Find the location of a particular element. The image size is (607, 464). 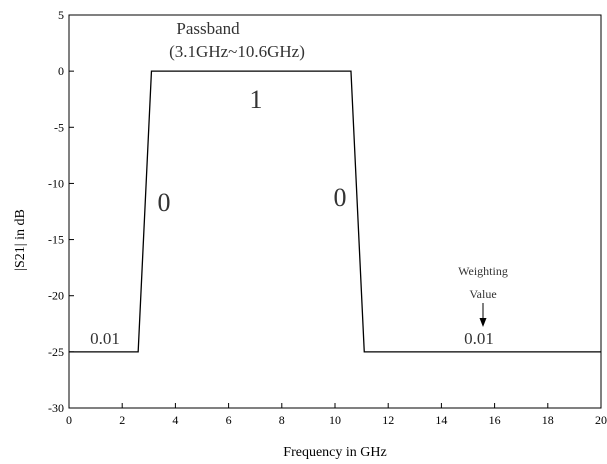

y-axis-title: |S21| in dB is located at coordinates (20, 240).